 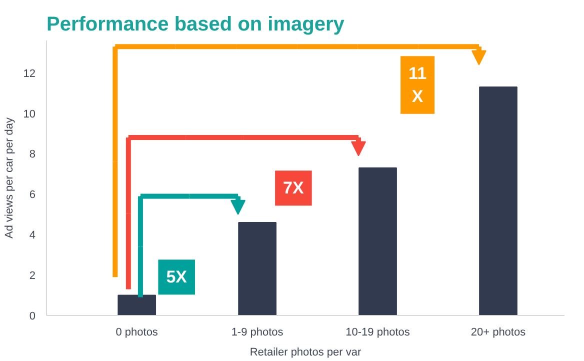 I want to click on y-tick-label: 12, so click(x=29, y=74).